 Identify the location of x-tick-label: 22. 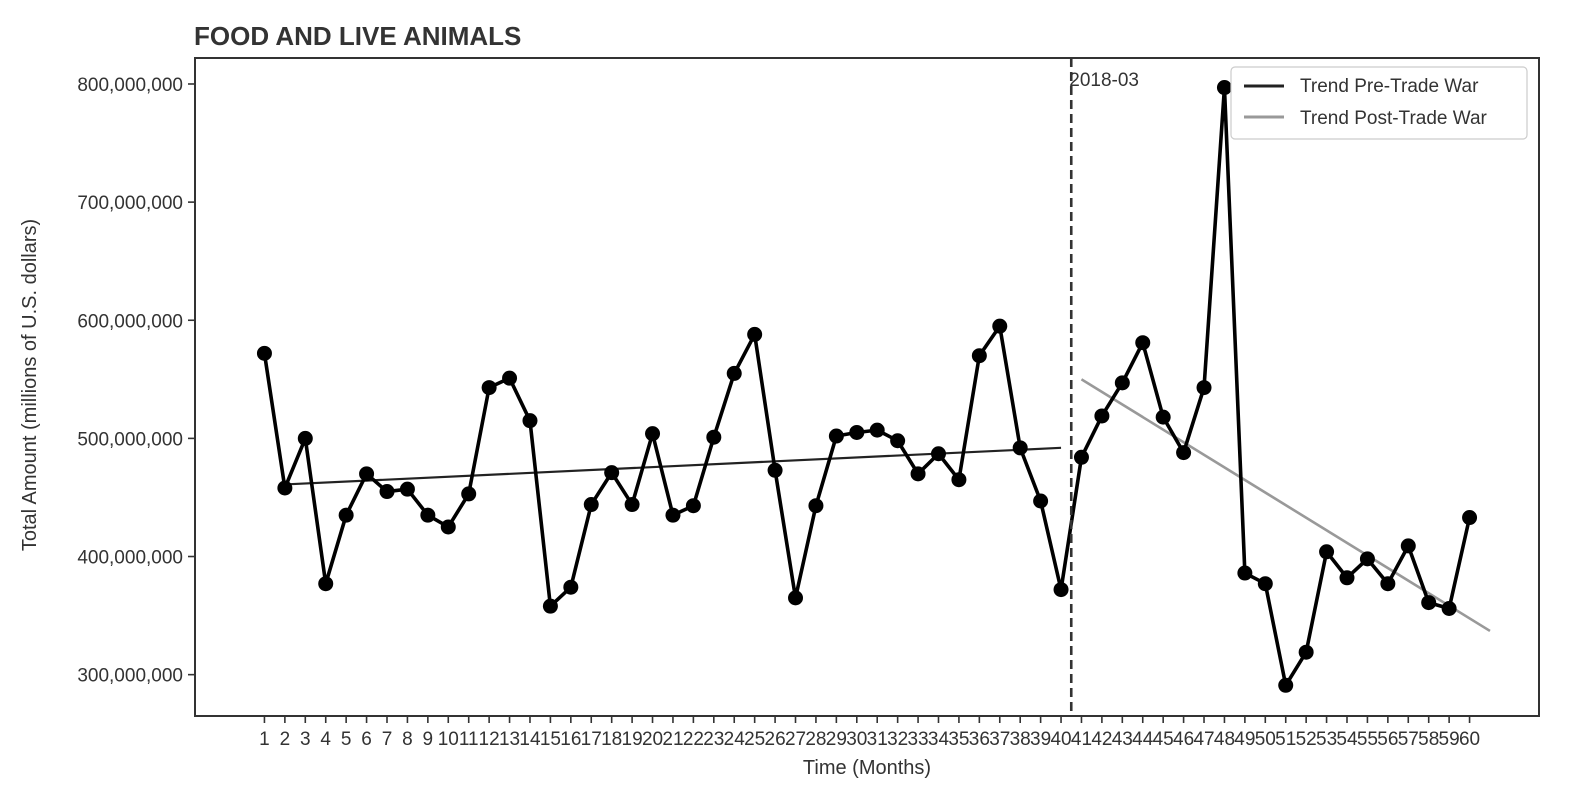
(693, 739).